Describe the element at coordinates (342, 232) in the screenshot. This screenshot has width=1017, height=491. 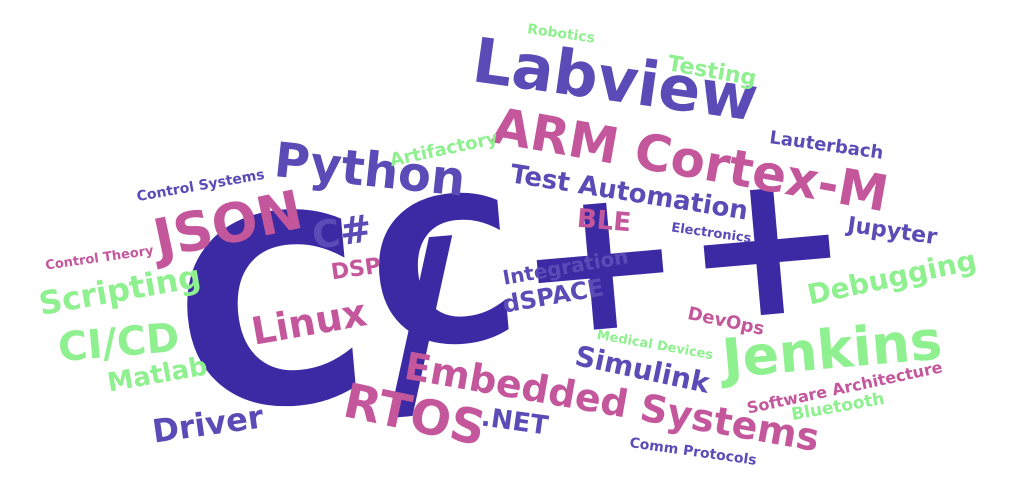
I see `word-csharp: C#` at that location.